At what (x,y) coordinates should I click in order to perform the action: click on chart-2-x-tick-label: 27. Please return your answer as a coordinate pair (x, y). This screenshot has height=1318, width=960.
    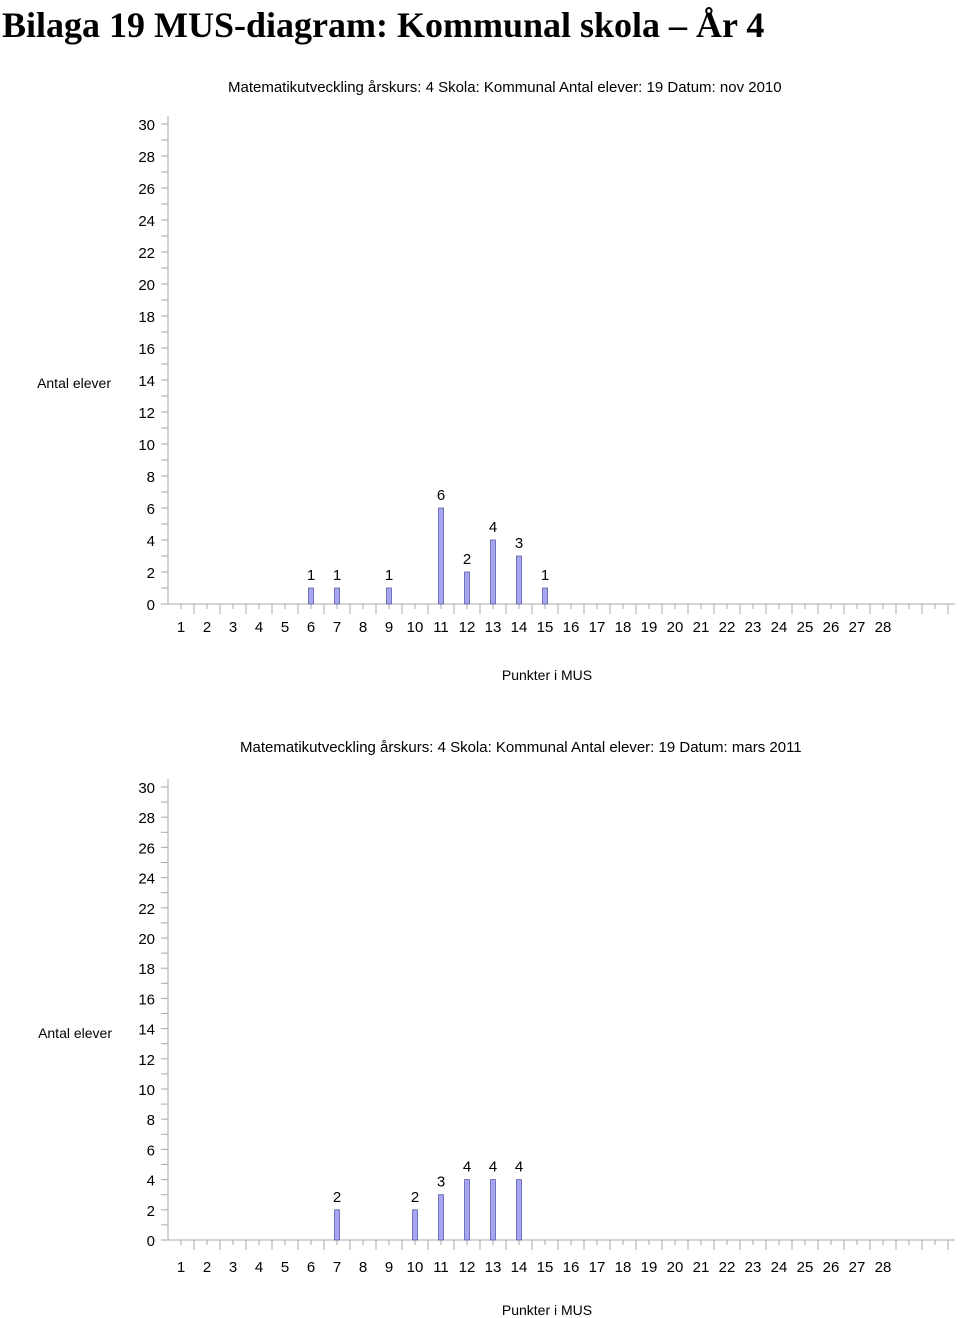
    Looking at the image, I should click on (857, 1267).